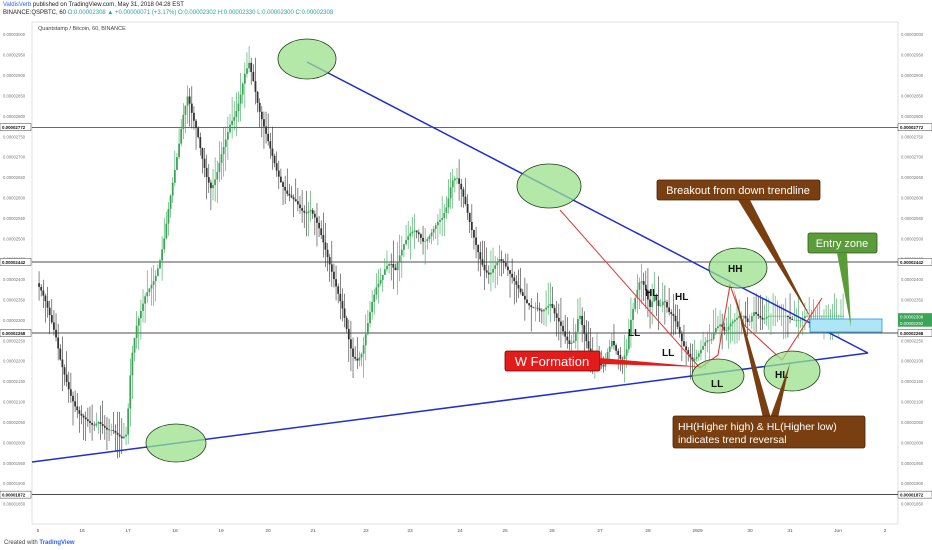 This screenshot has width=932, height=550. What do you see at coordinates (738, 191) in the screenshot?
I see `breakout-text: Breakout from down trendline` at bounding box center [738, 191].